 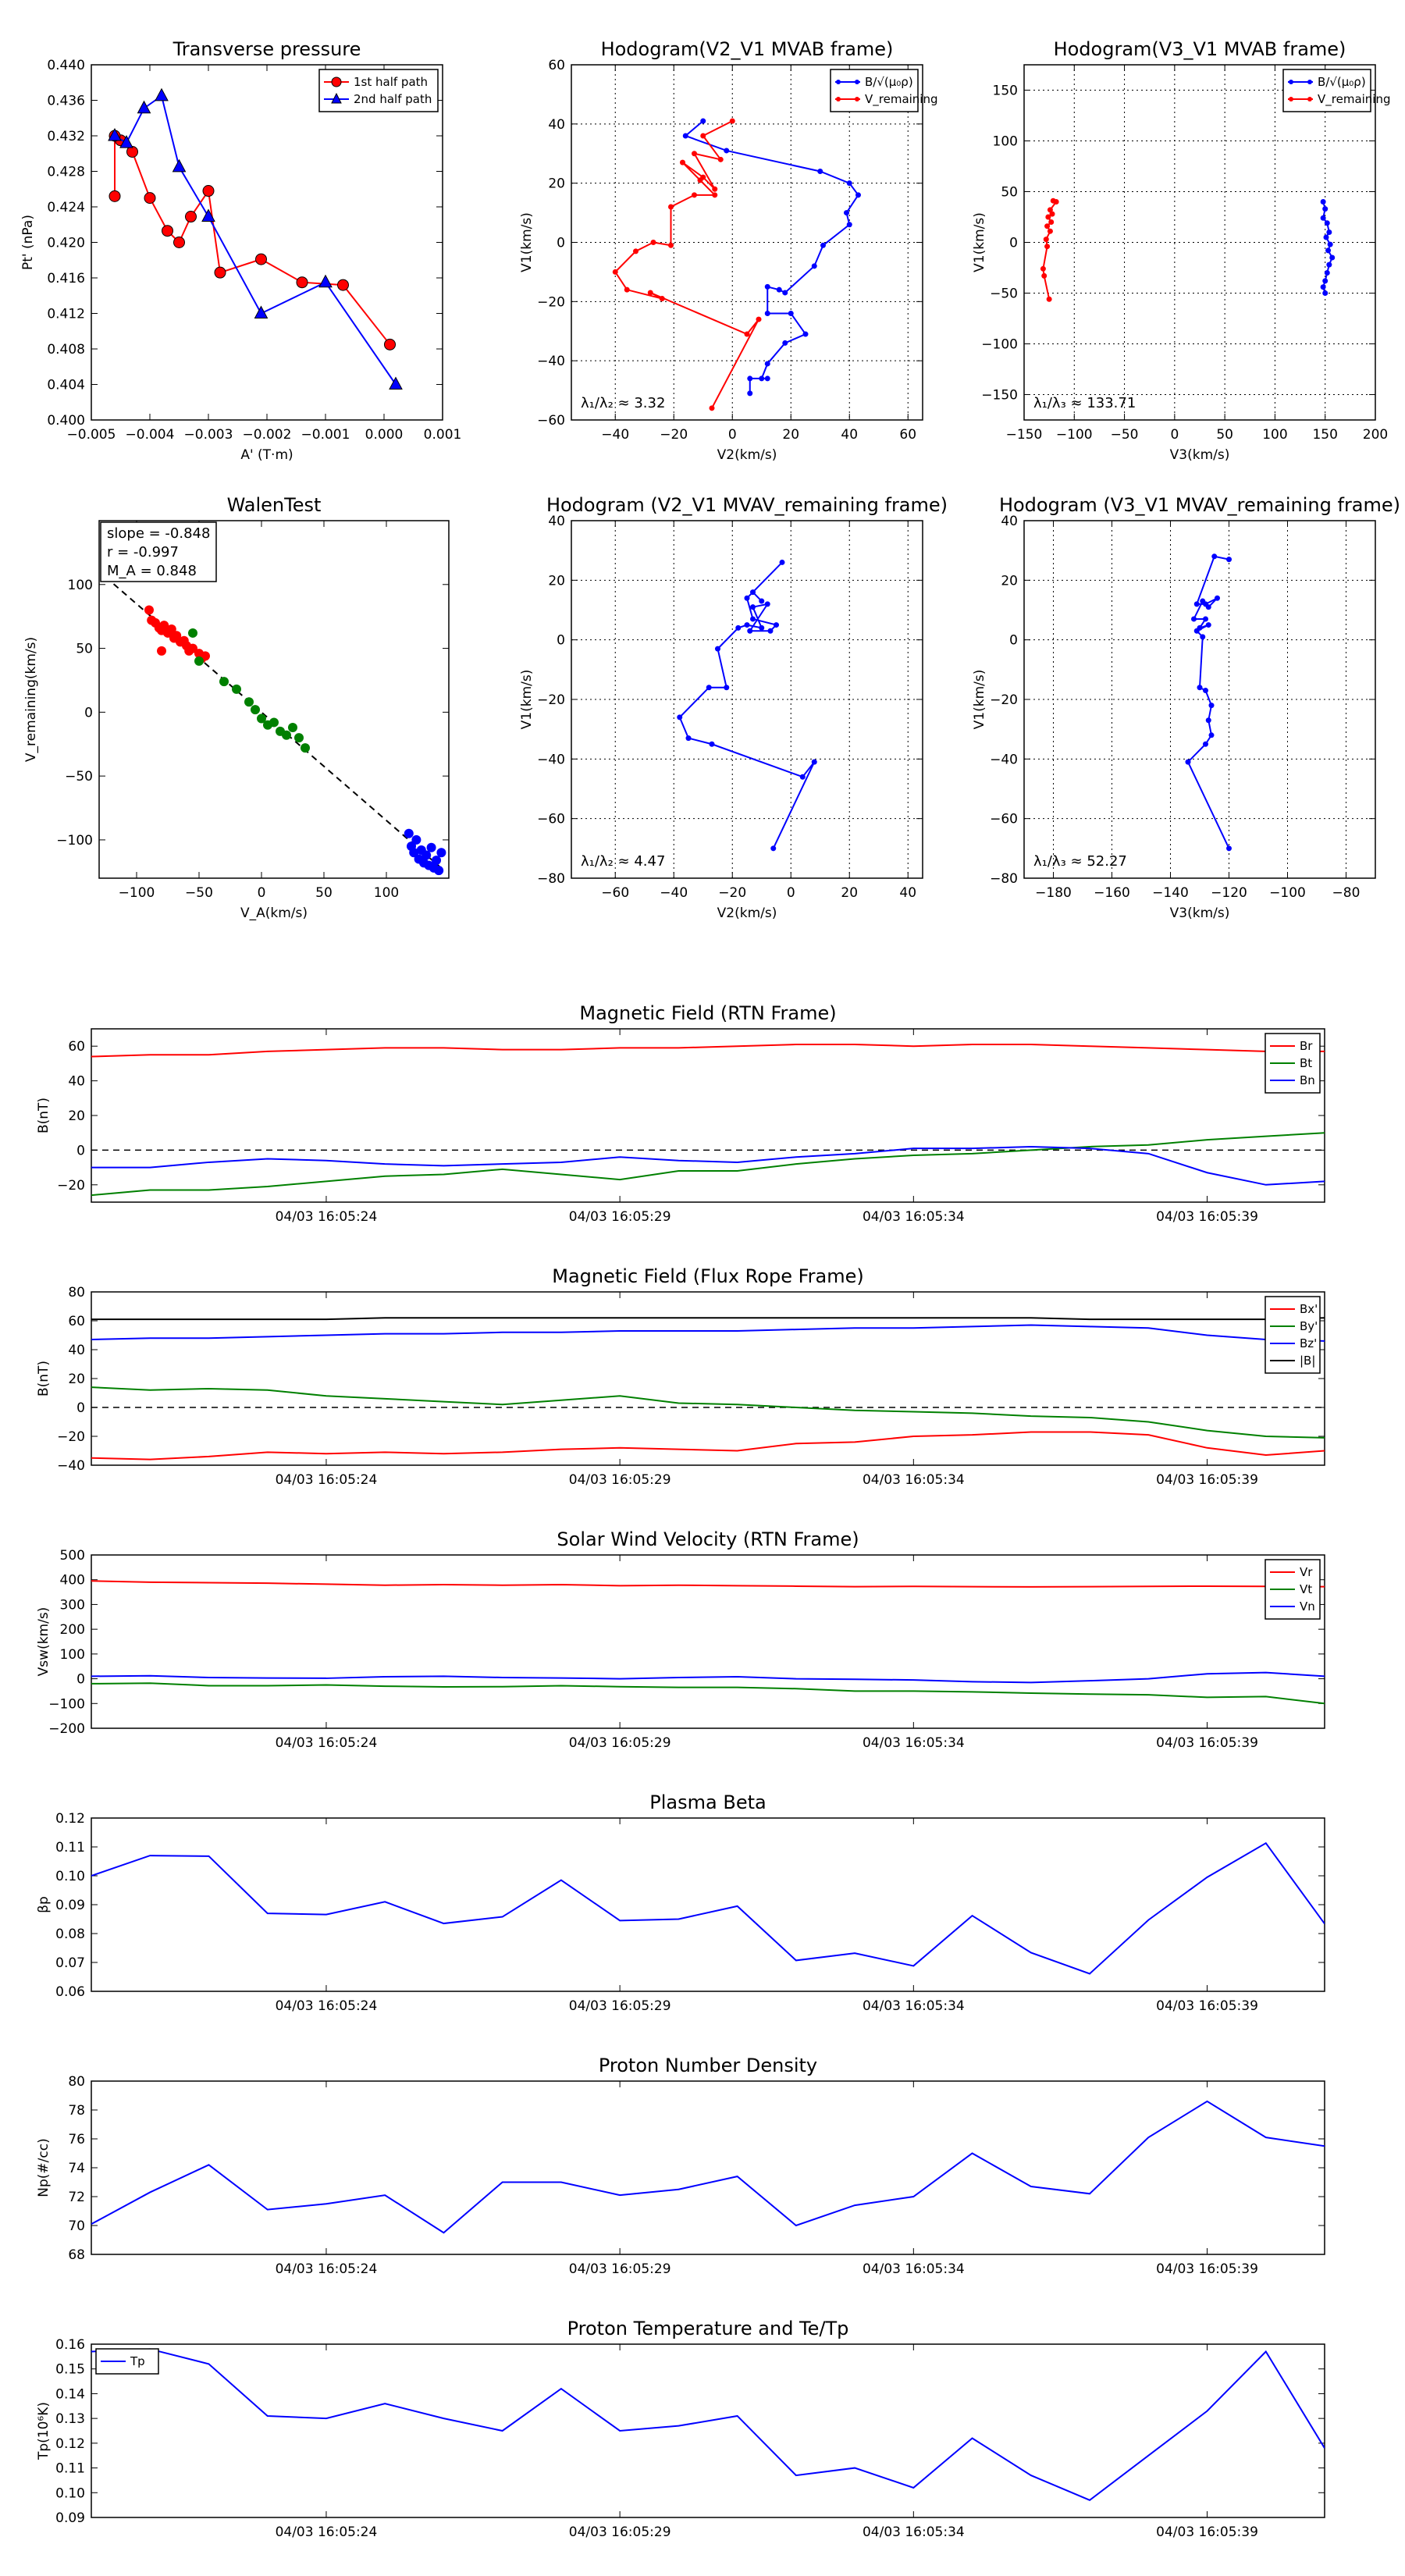 What do you see at coordinates (556, 65) in the screenshot?
I see `y-tick-label: 60` at bounding box center [556, 65].